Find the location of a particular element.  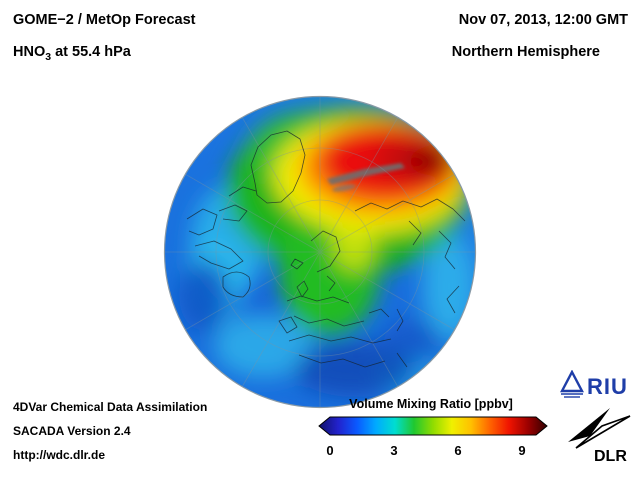

species-pressure-label: HNO3 at 55.4 hPa is located at coordinates (72, 53).